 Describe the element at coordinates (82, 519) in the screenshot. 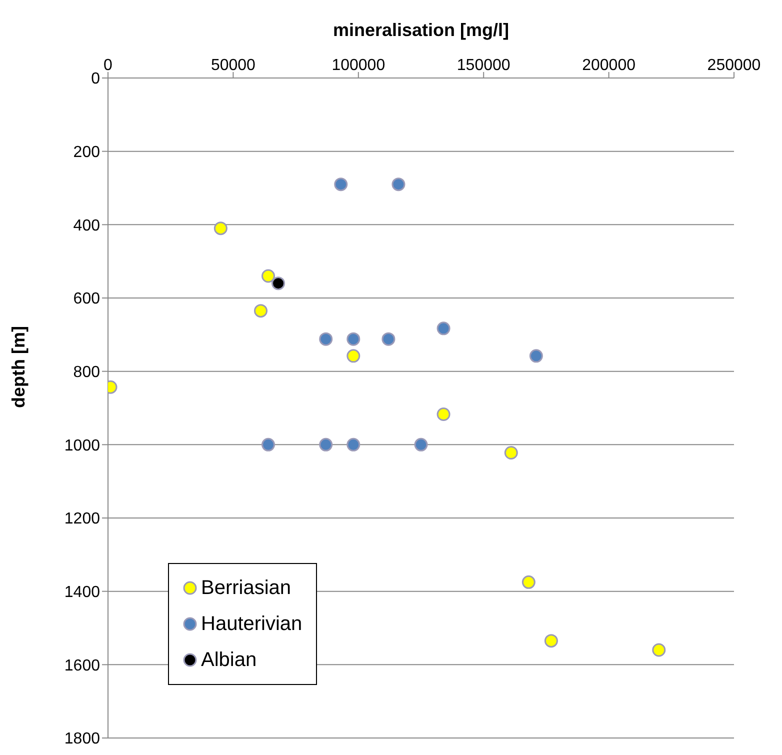

I see `y-tick-label: 1200` at that location.